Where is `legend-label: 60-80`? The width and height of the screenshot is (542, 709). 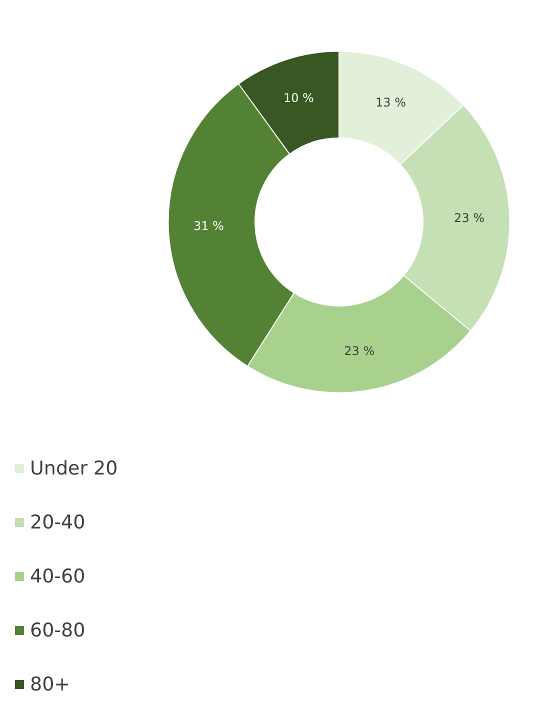
legend-label: 60-80 is located at coordinates (58, 631).